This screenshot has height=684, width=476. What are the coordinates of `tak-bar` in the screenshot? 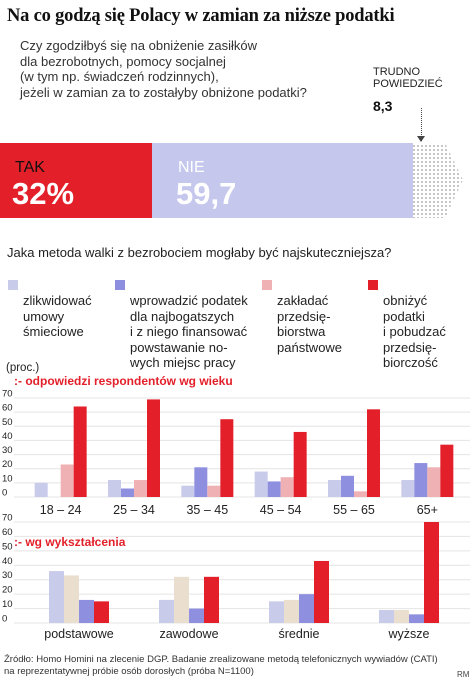 It's located at (76, 180).